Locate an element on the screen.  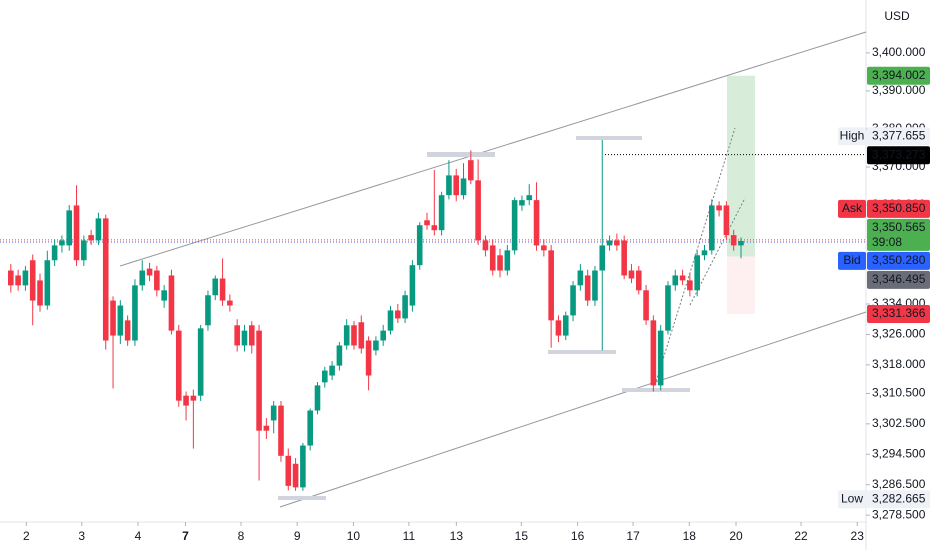
x-tick-label: 16 is located at coordinates (578, 536).